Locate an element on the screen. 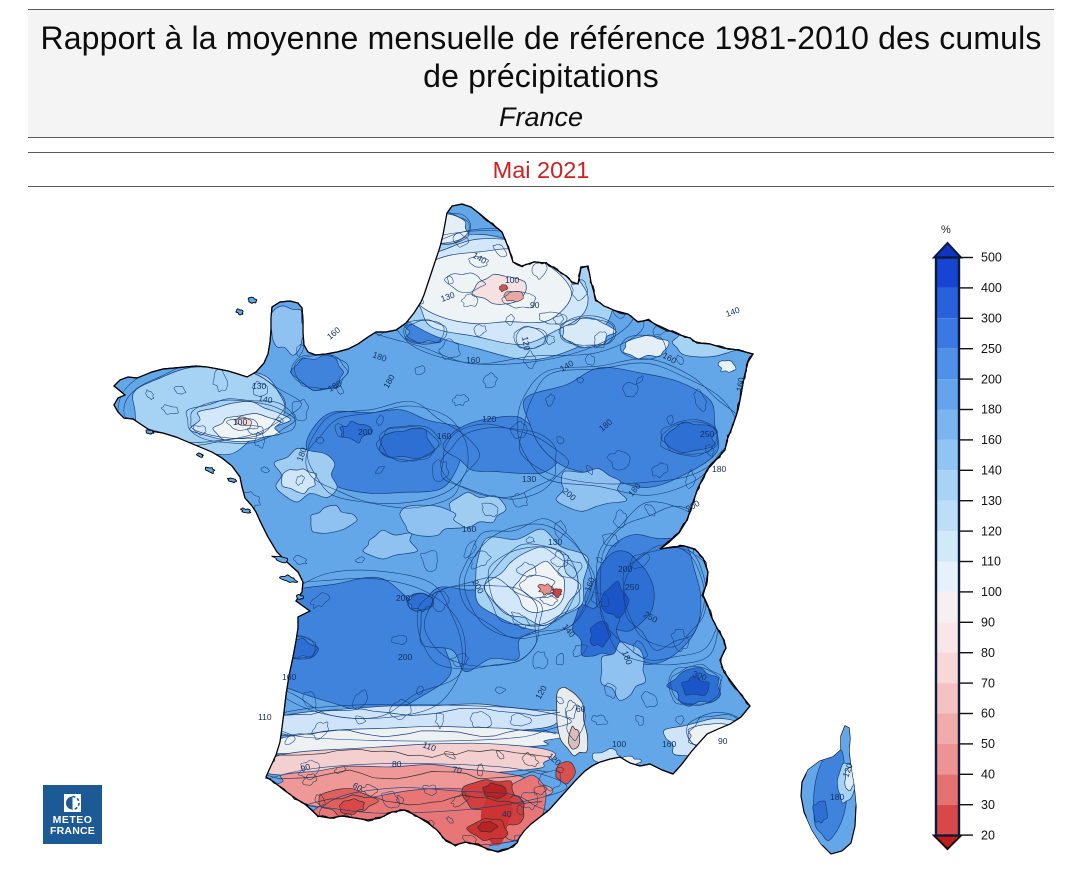 This screenshot has width=1085, height=869. svg-text: 50 is located at coordinates (988, 744).